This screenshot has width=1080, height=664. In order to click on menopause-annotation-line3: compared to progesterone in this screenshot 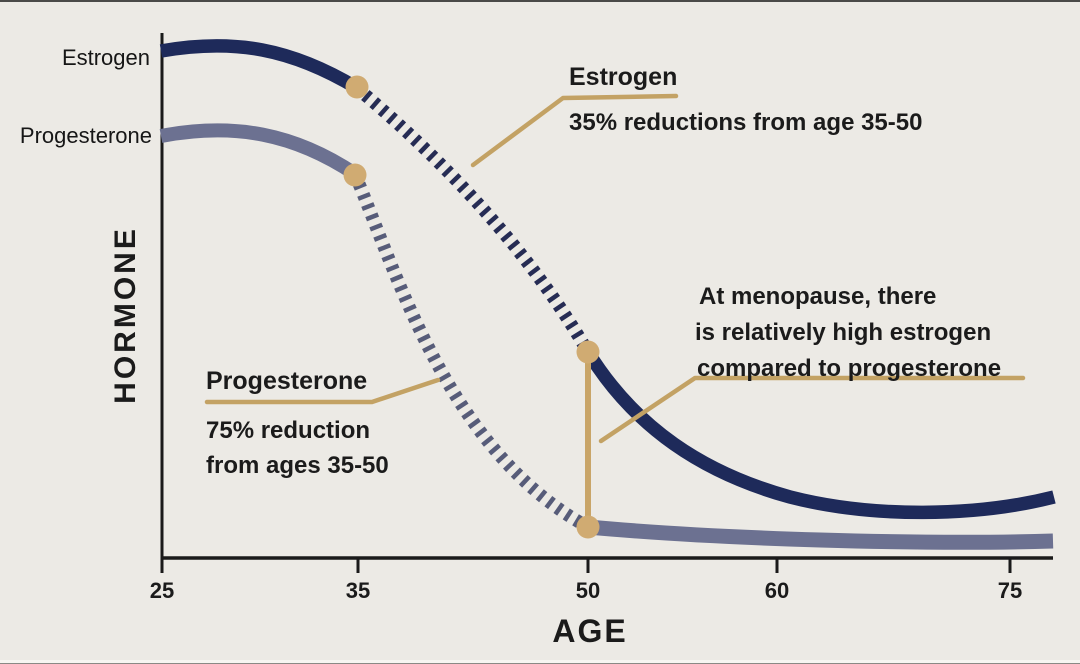, I will do `click(849, 368)`.